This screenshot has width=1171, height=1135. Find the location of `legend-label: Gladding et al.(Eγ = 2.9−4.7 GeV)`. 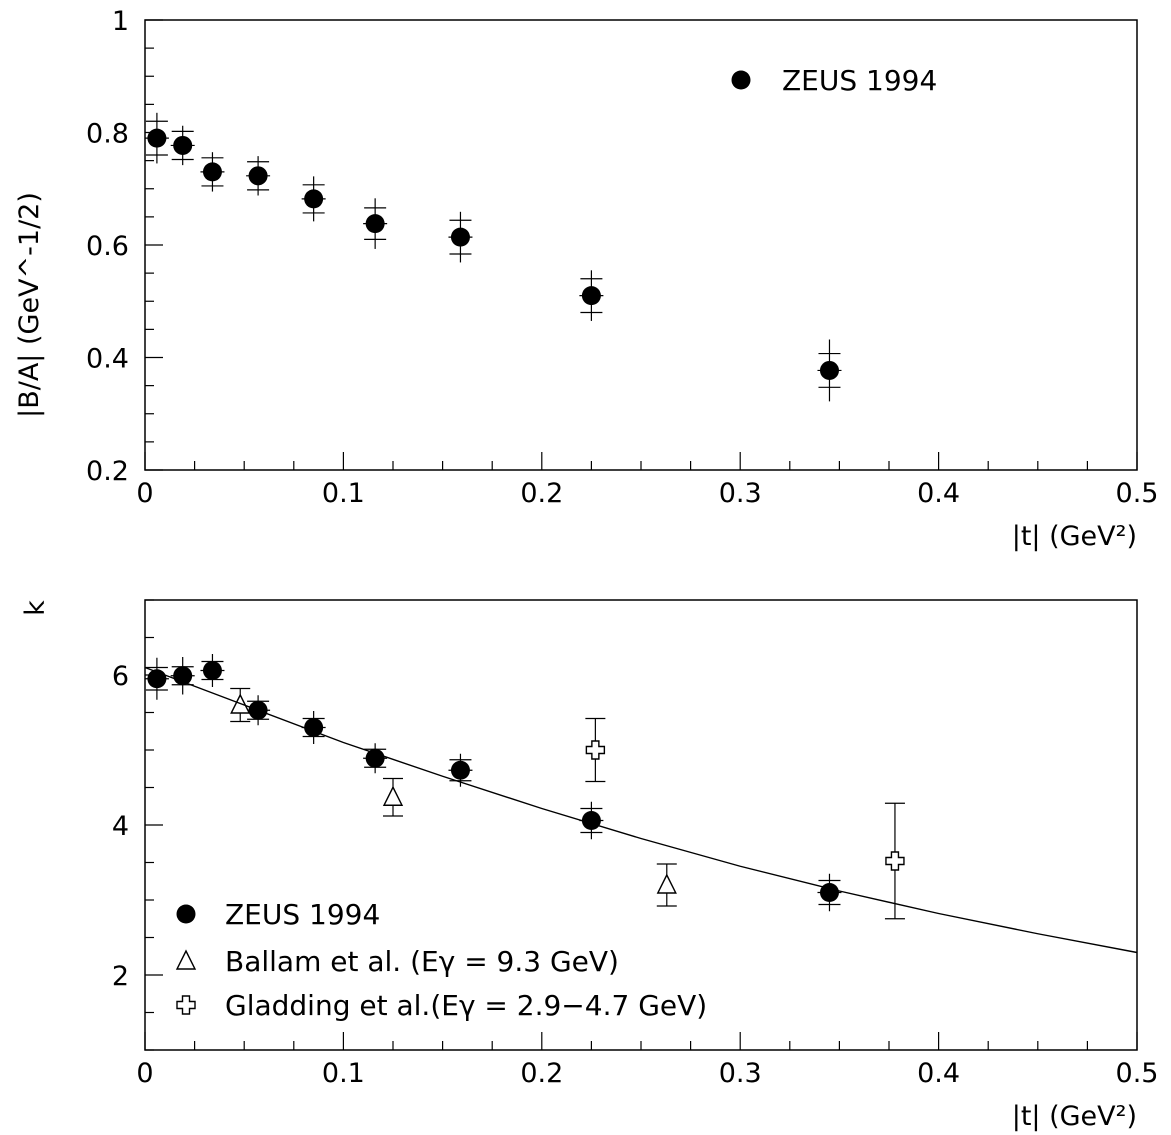

legend-label: Gladding et al.(Eγ = 2.9−4.7 GeV) is located at coordinates (466, 1005).